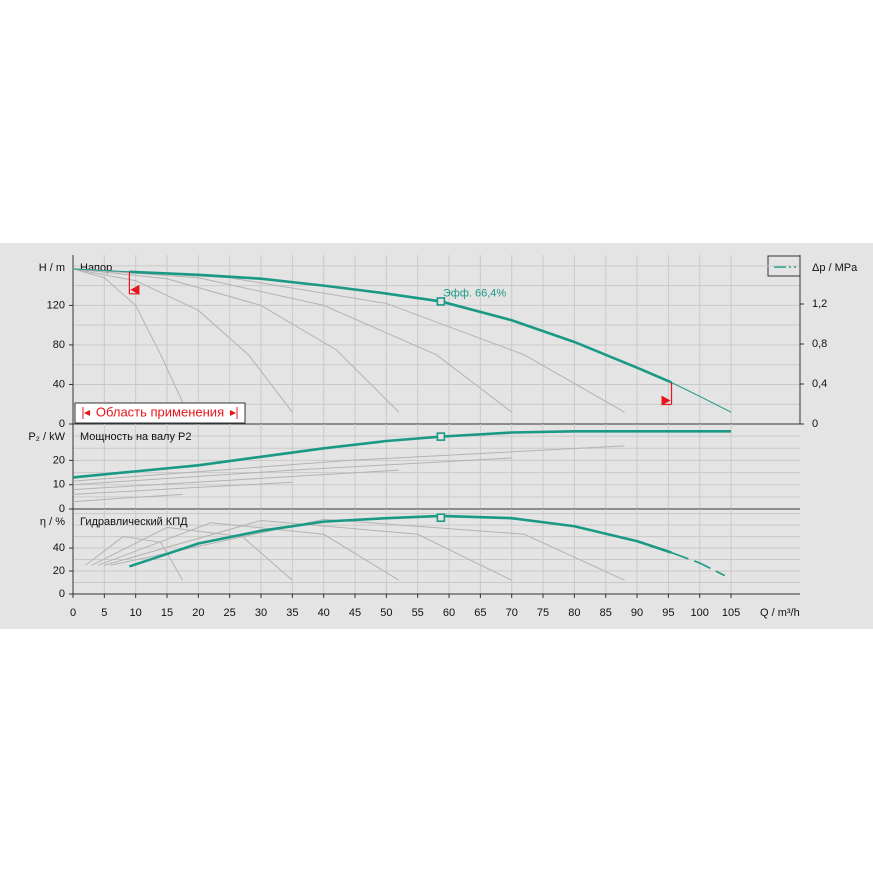 The image size is (873, 873). What do you see at coordinates (324, 613) in the screenshot?
I see `x-tick-label: 40` at bounding box center [324, 613].